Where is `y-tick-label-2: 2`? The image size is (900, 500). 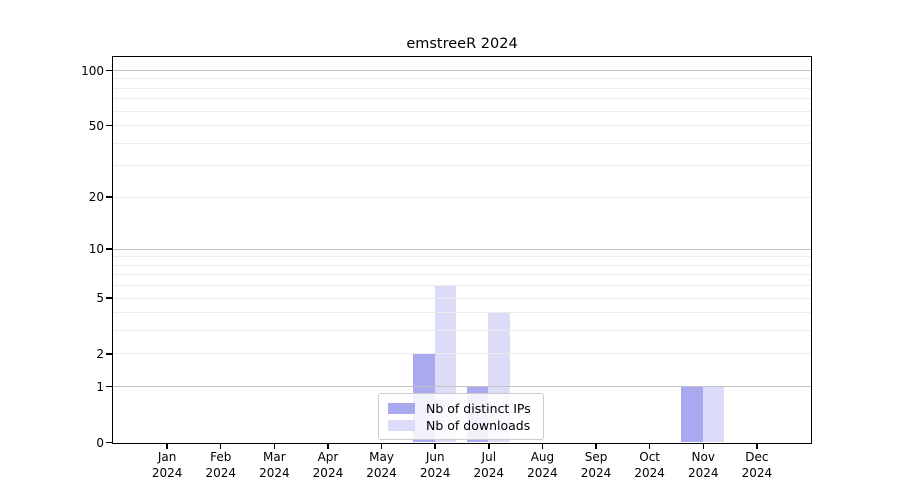
y-tick-label-2: 2 is located at coordinates (100, 353).